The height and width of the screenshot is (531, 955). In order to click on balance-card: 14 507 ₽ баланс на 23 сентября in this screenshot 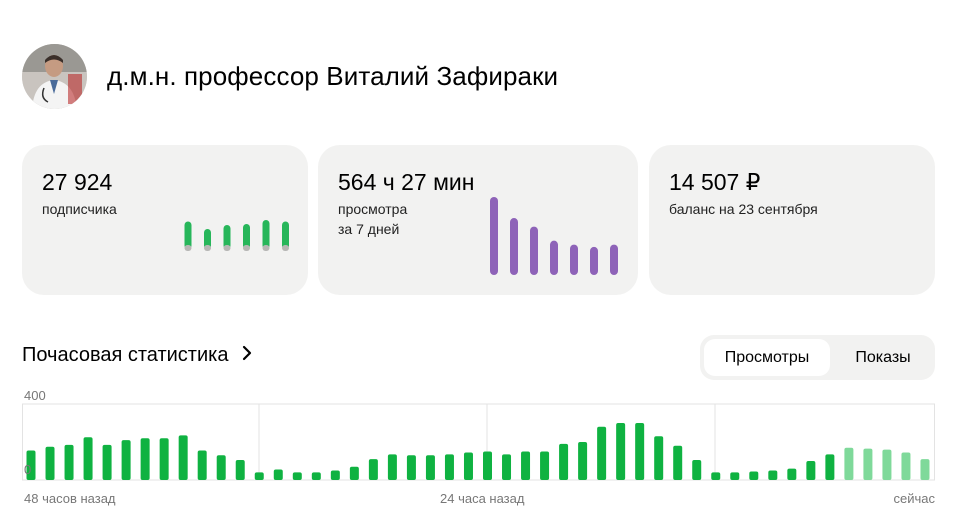, I will do `click(792, 220)`.